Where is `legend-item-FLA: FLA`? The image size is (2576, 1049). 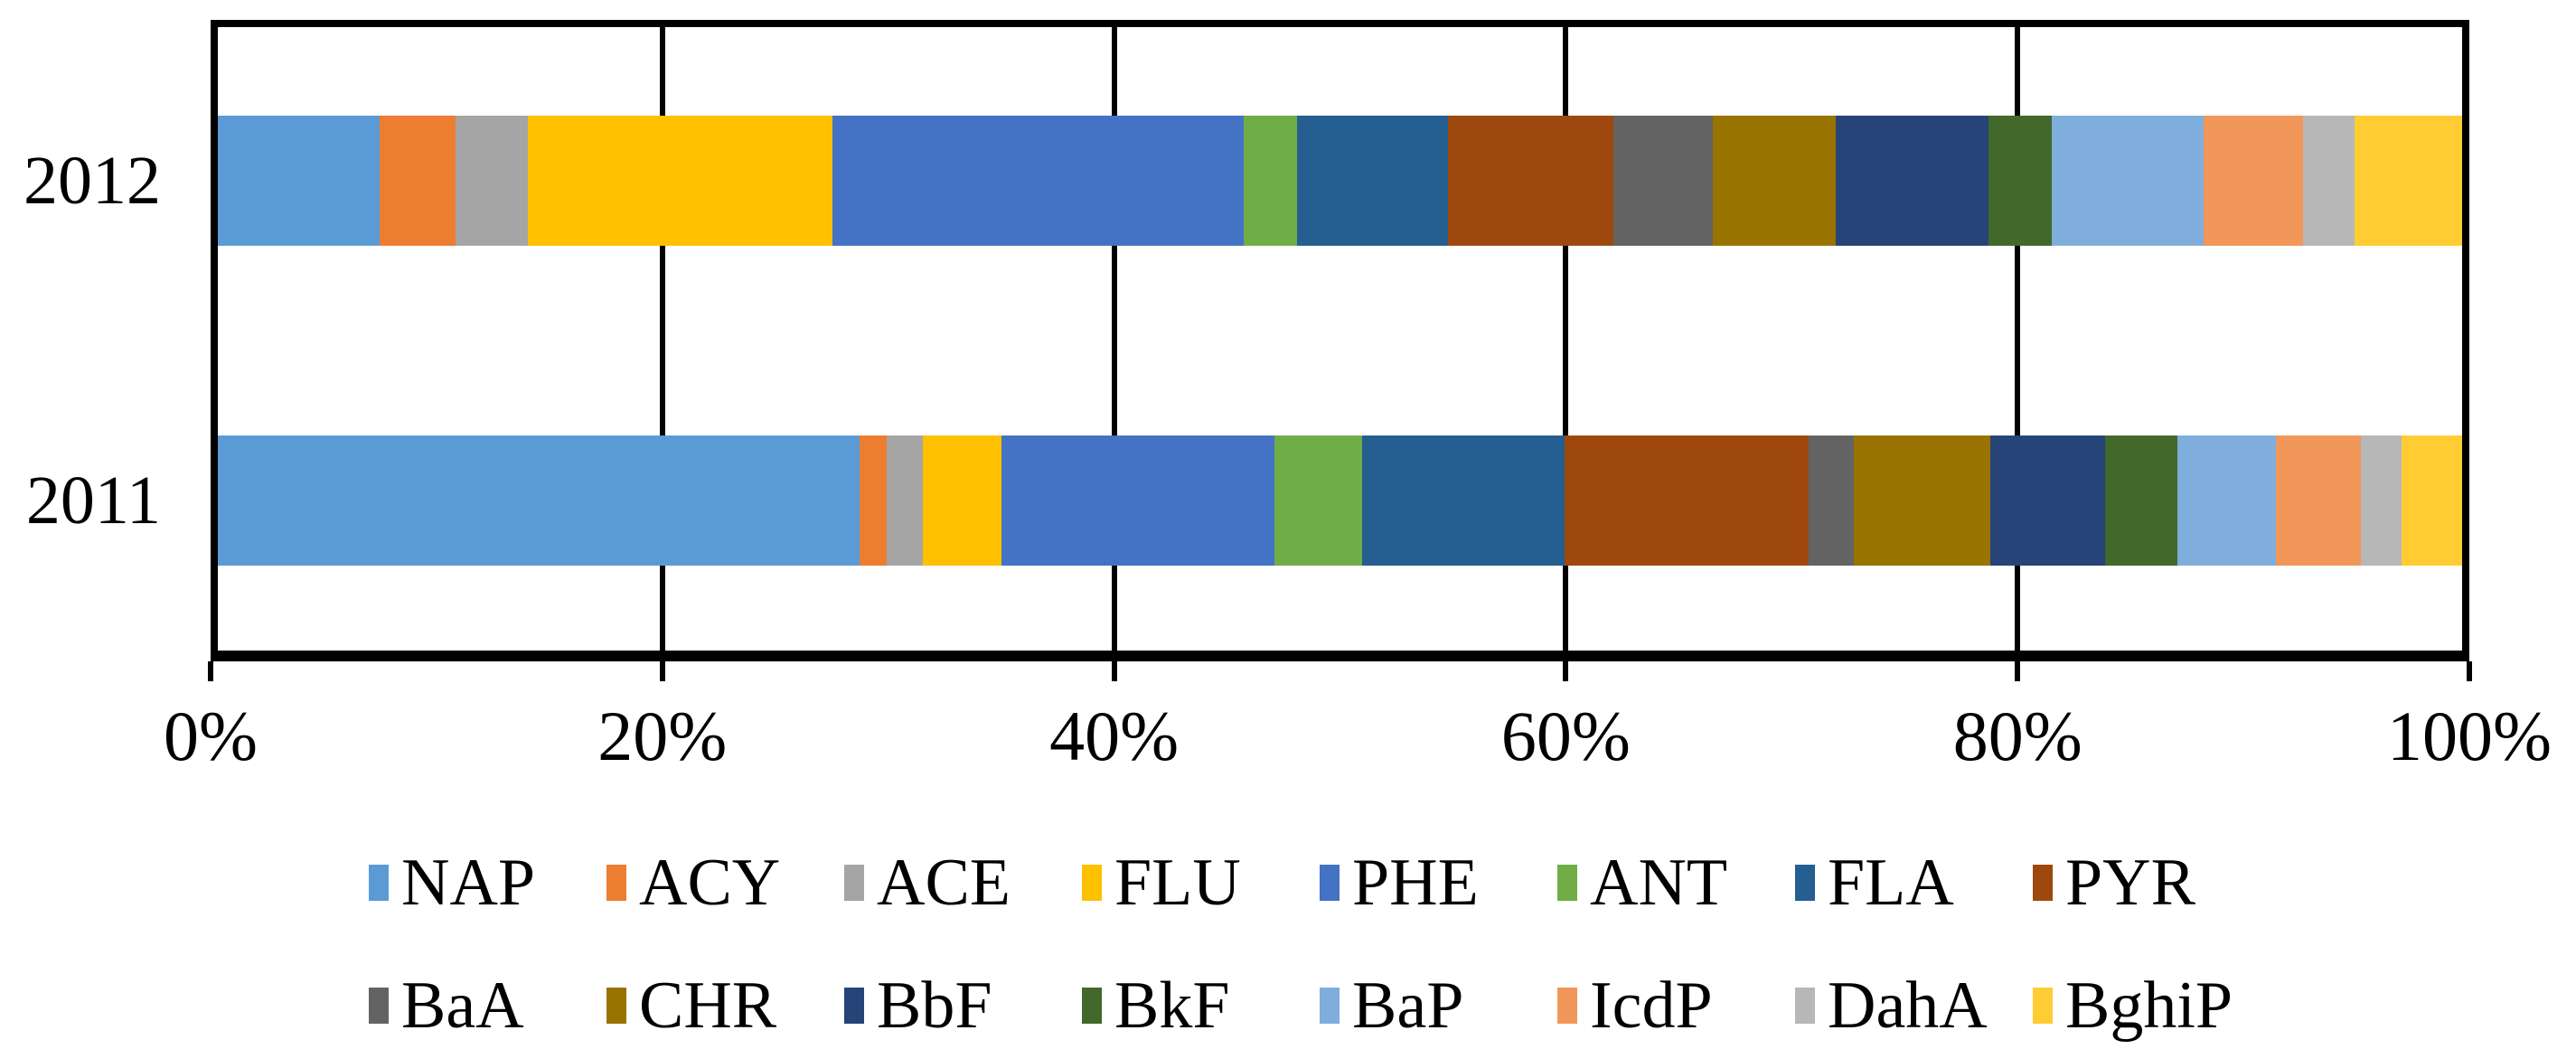 legend-item-FLA: FLA is located at coordinates (1914, 883).